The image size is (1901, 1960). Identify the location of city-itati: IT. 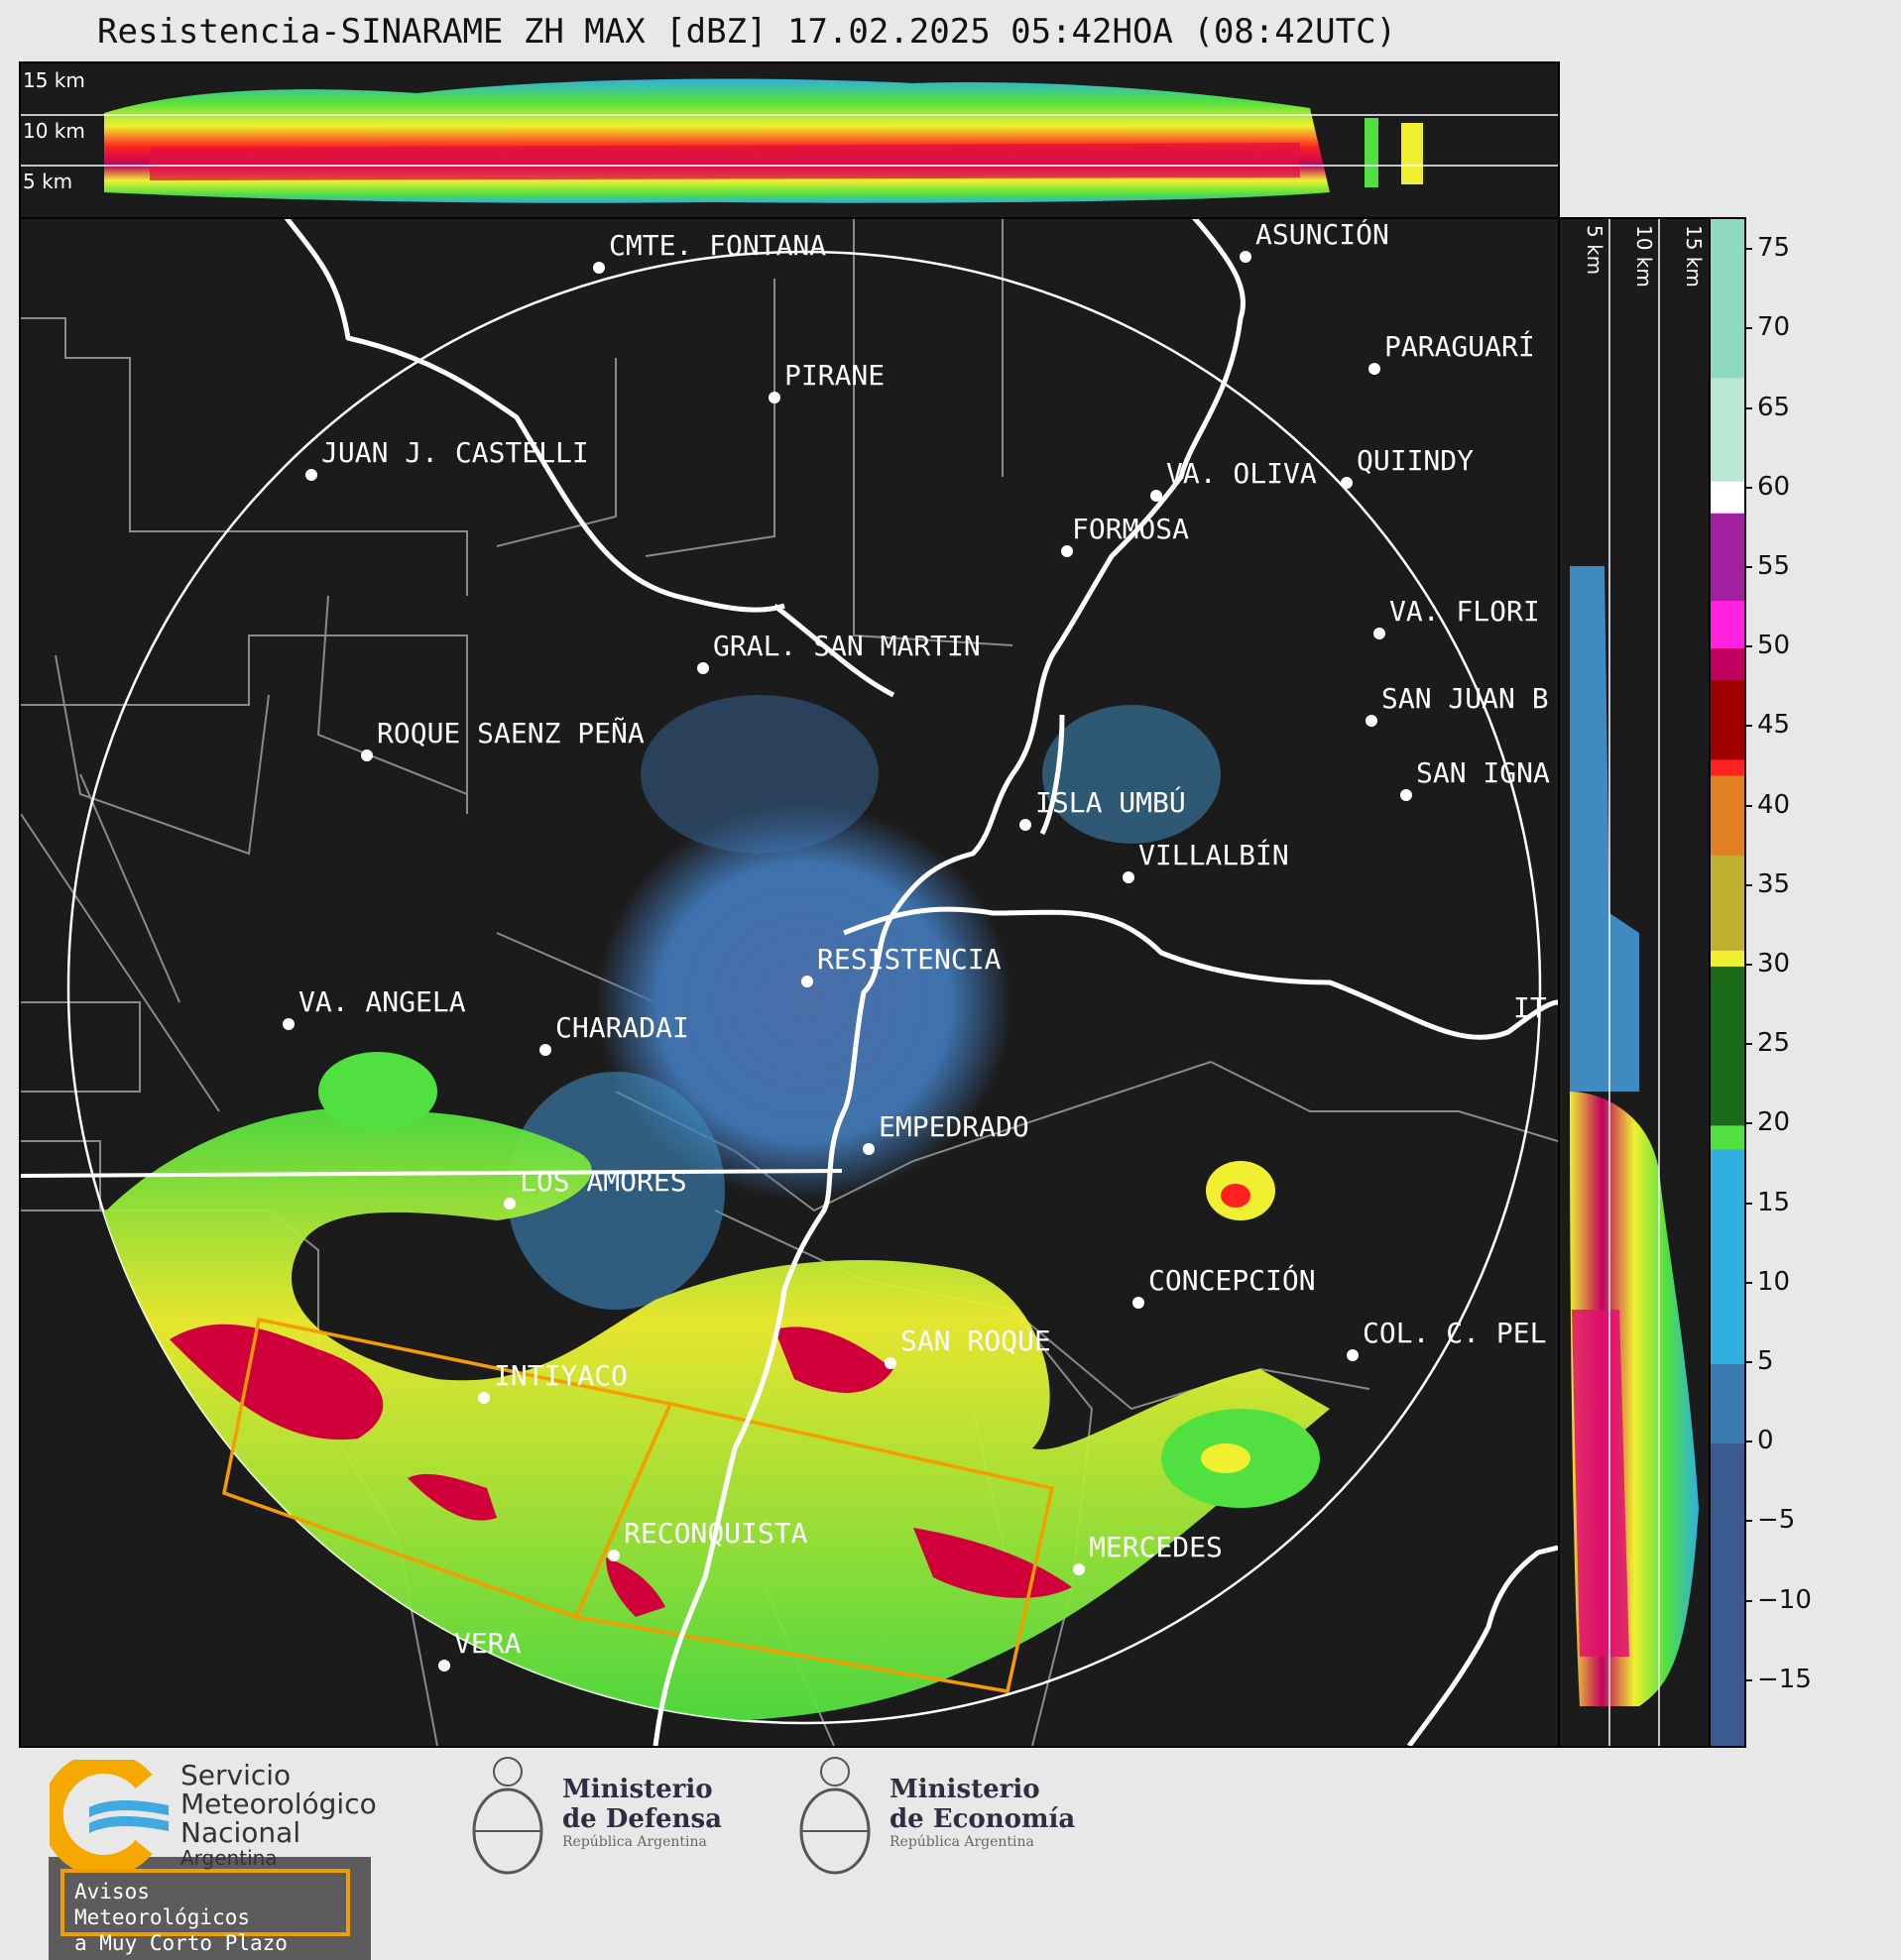
(1530, 1007).